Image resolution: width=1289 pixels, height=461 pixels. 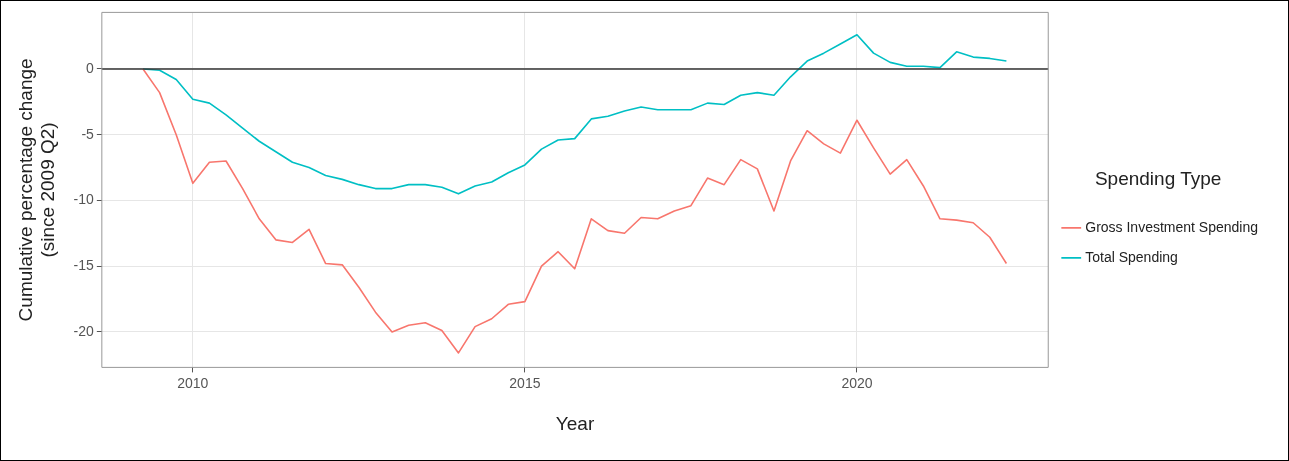 What do you see at coordinates (84, 265) in the screenshot?
I see `y-tick-label: -15` at bounding box center [84, 265].